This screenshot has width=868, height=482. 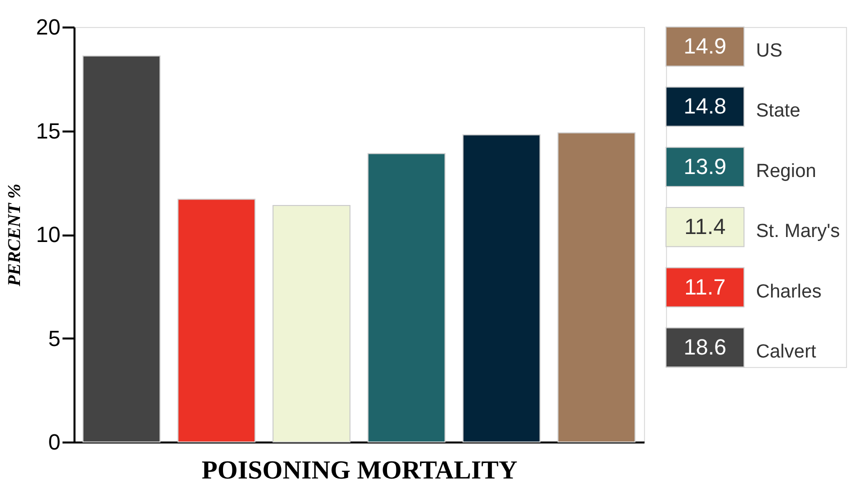 What do you see at coordinates (789, 291) in the screenshot?
I see `legend-label: Charles` at bounding box center [789, 291].